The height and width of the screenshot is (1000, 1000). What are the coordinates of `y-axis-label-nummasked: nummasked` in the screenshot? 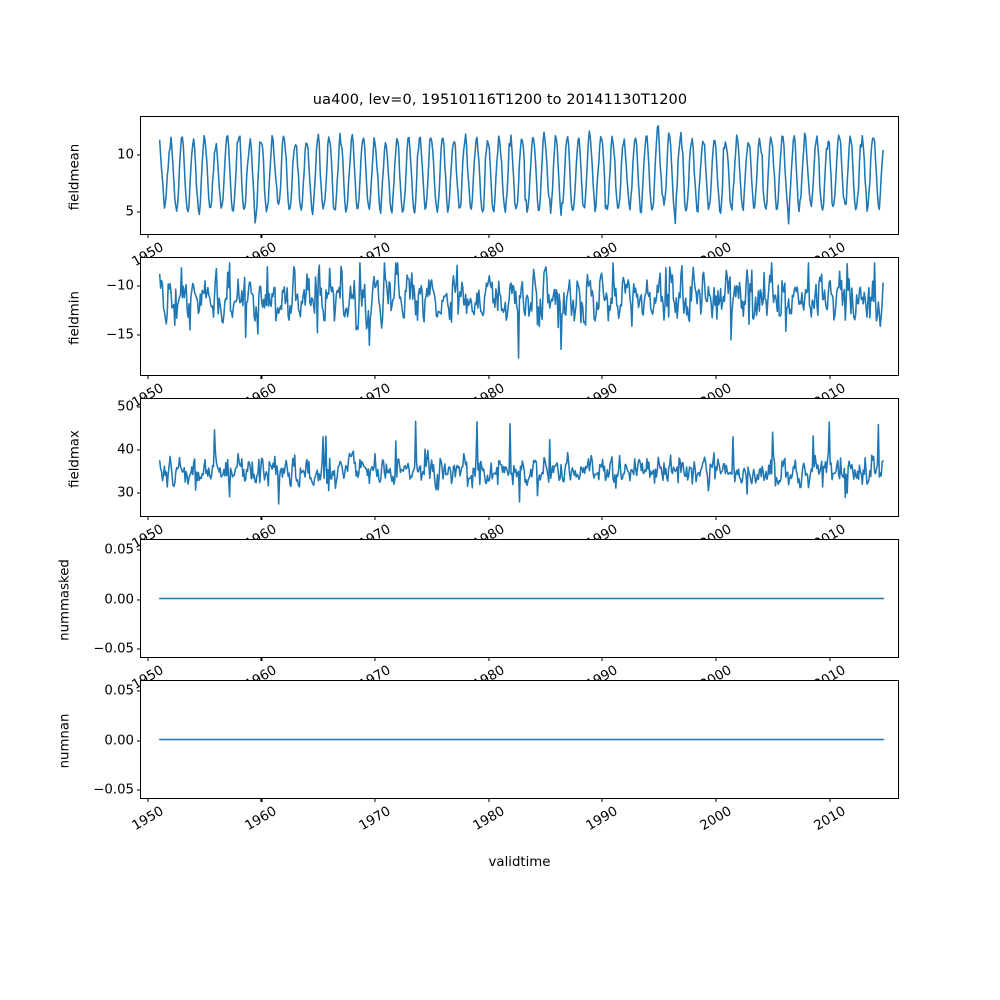 It's located at (65, 599).